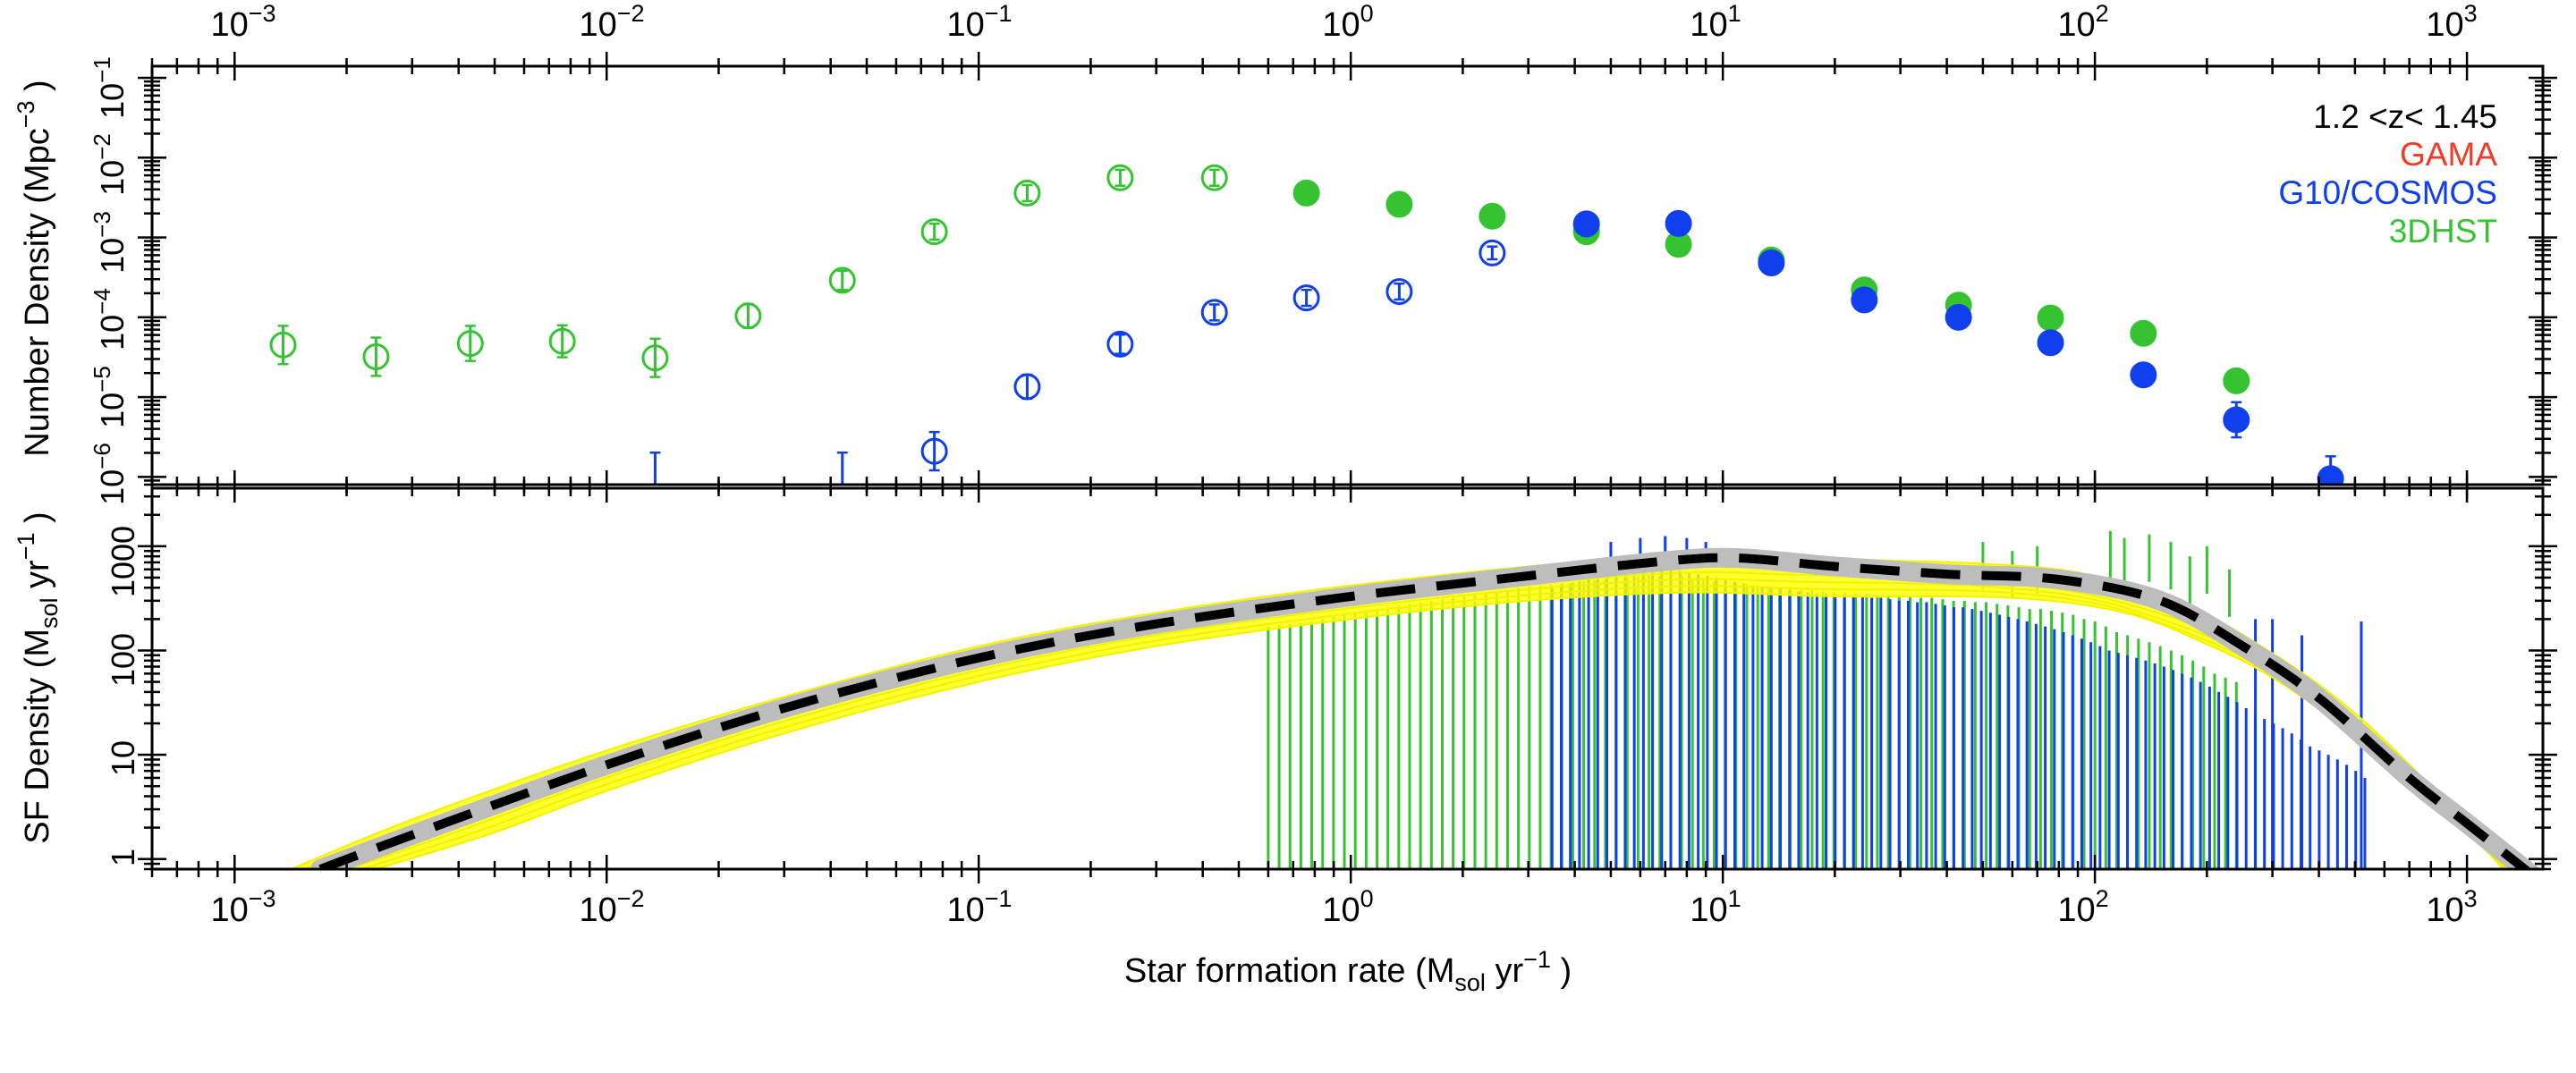 The image size is (2576, 1073). What do you see at coordinates (2082, 907) in the screenshot?
I see `bottom-x-tick-label: 10²` at bounding box center [2082, 907].